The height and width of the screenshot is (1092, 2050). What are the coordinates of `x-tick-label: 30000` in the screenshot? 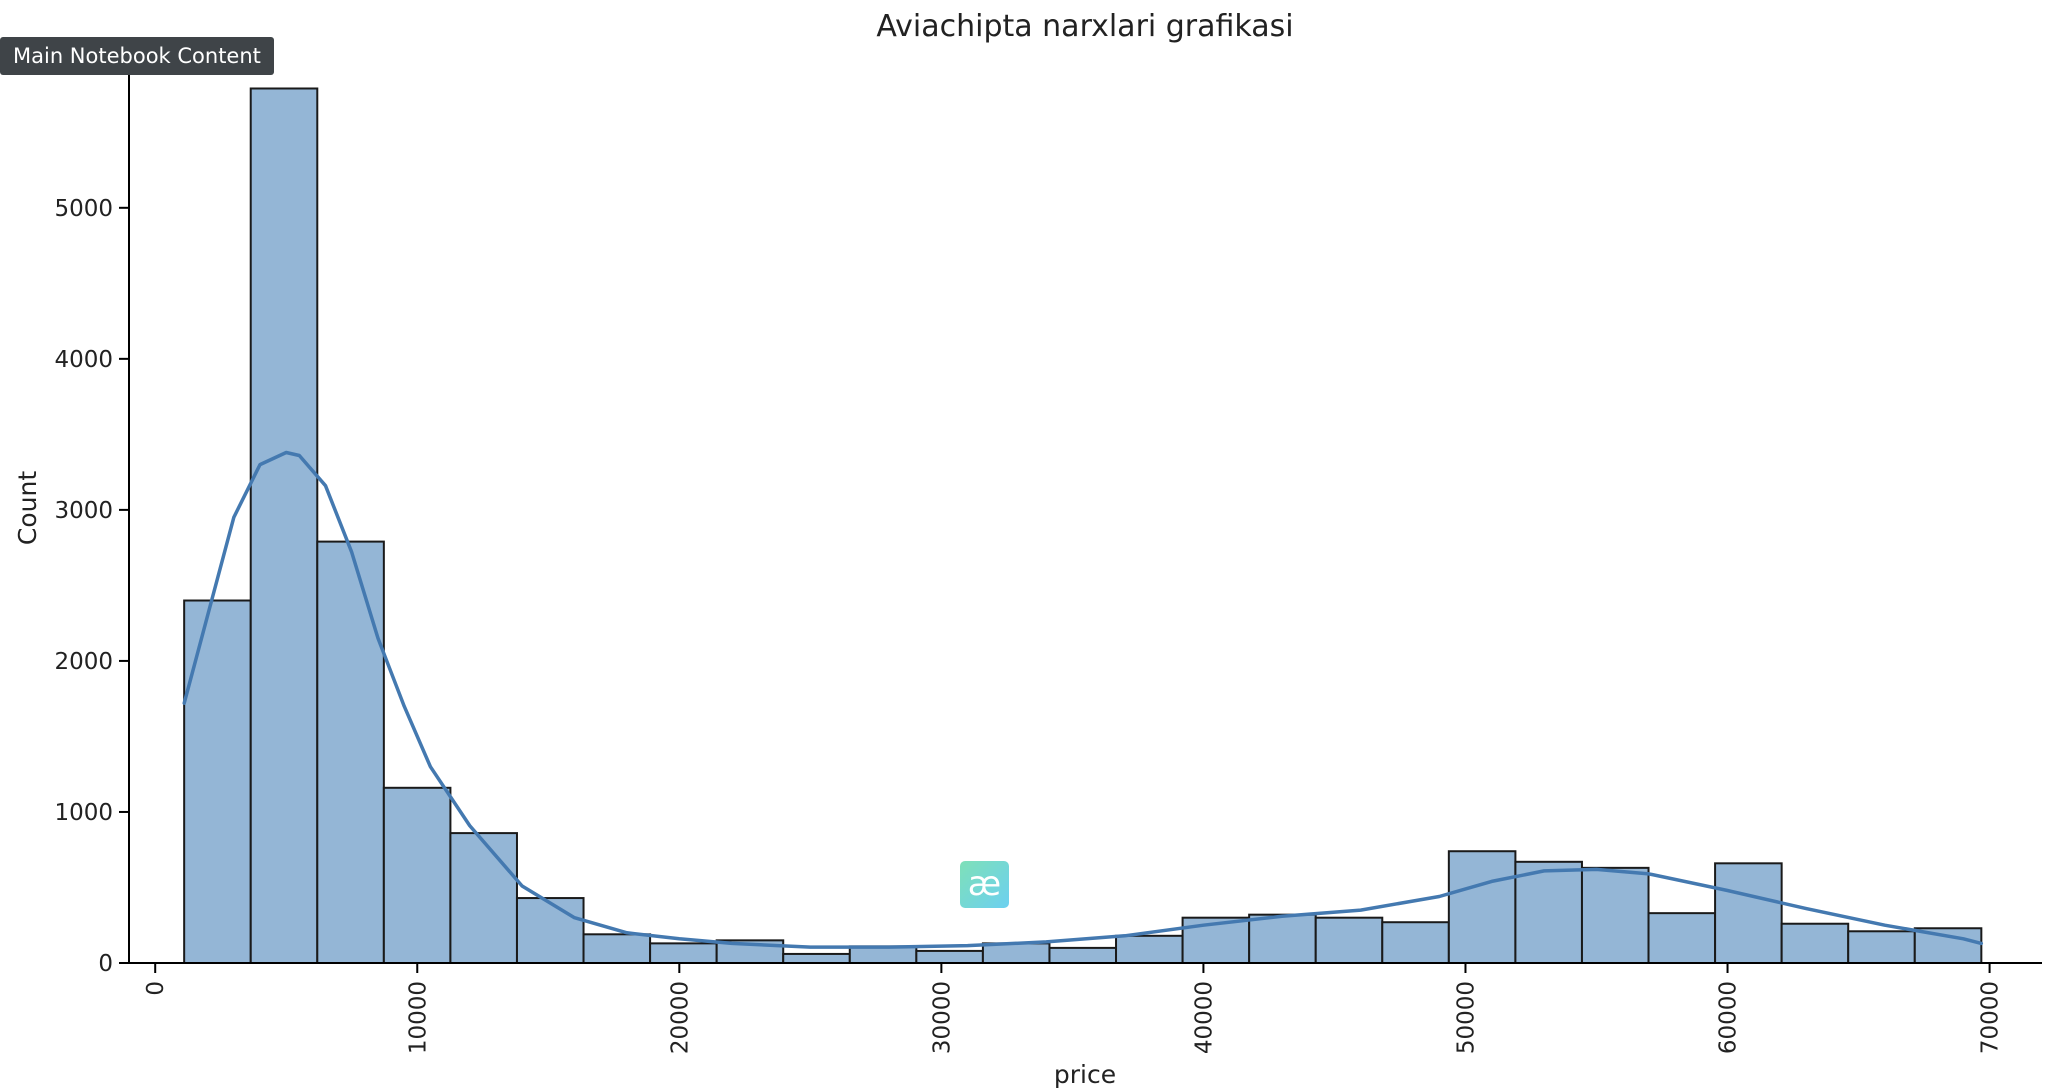 It's located at (942, 1017).